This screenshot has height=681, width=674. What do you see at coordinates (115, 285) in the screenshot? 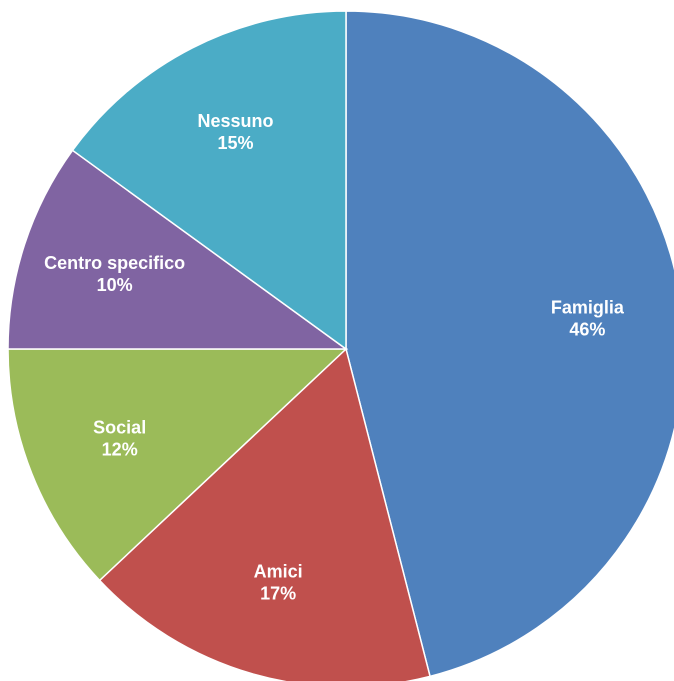
I see `slice-value-centro-specifico: 10%` at bounding box center [115, 285].